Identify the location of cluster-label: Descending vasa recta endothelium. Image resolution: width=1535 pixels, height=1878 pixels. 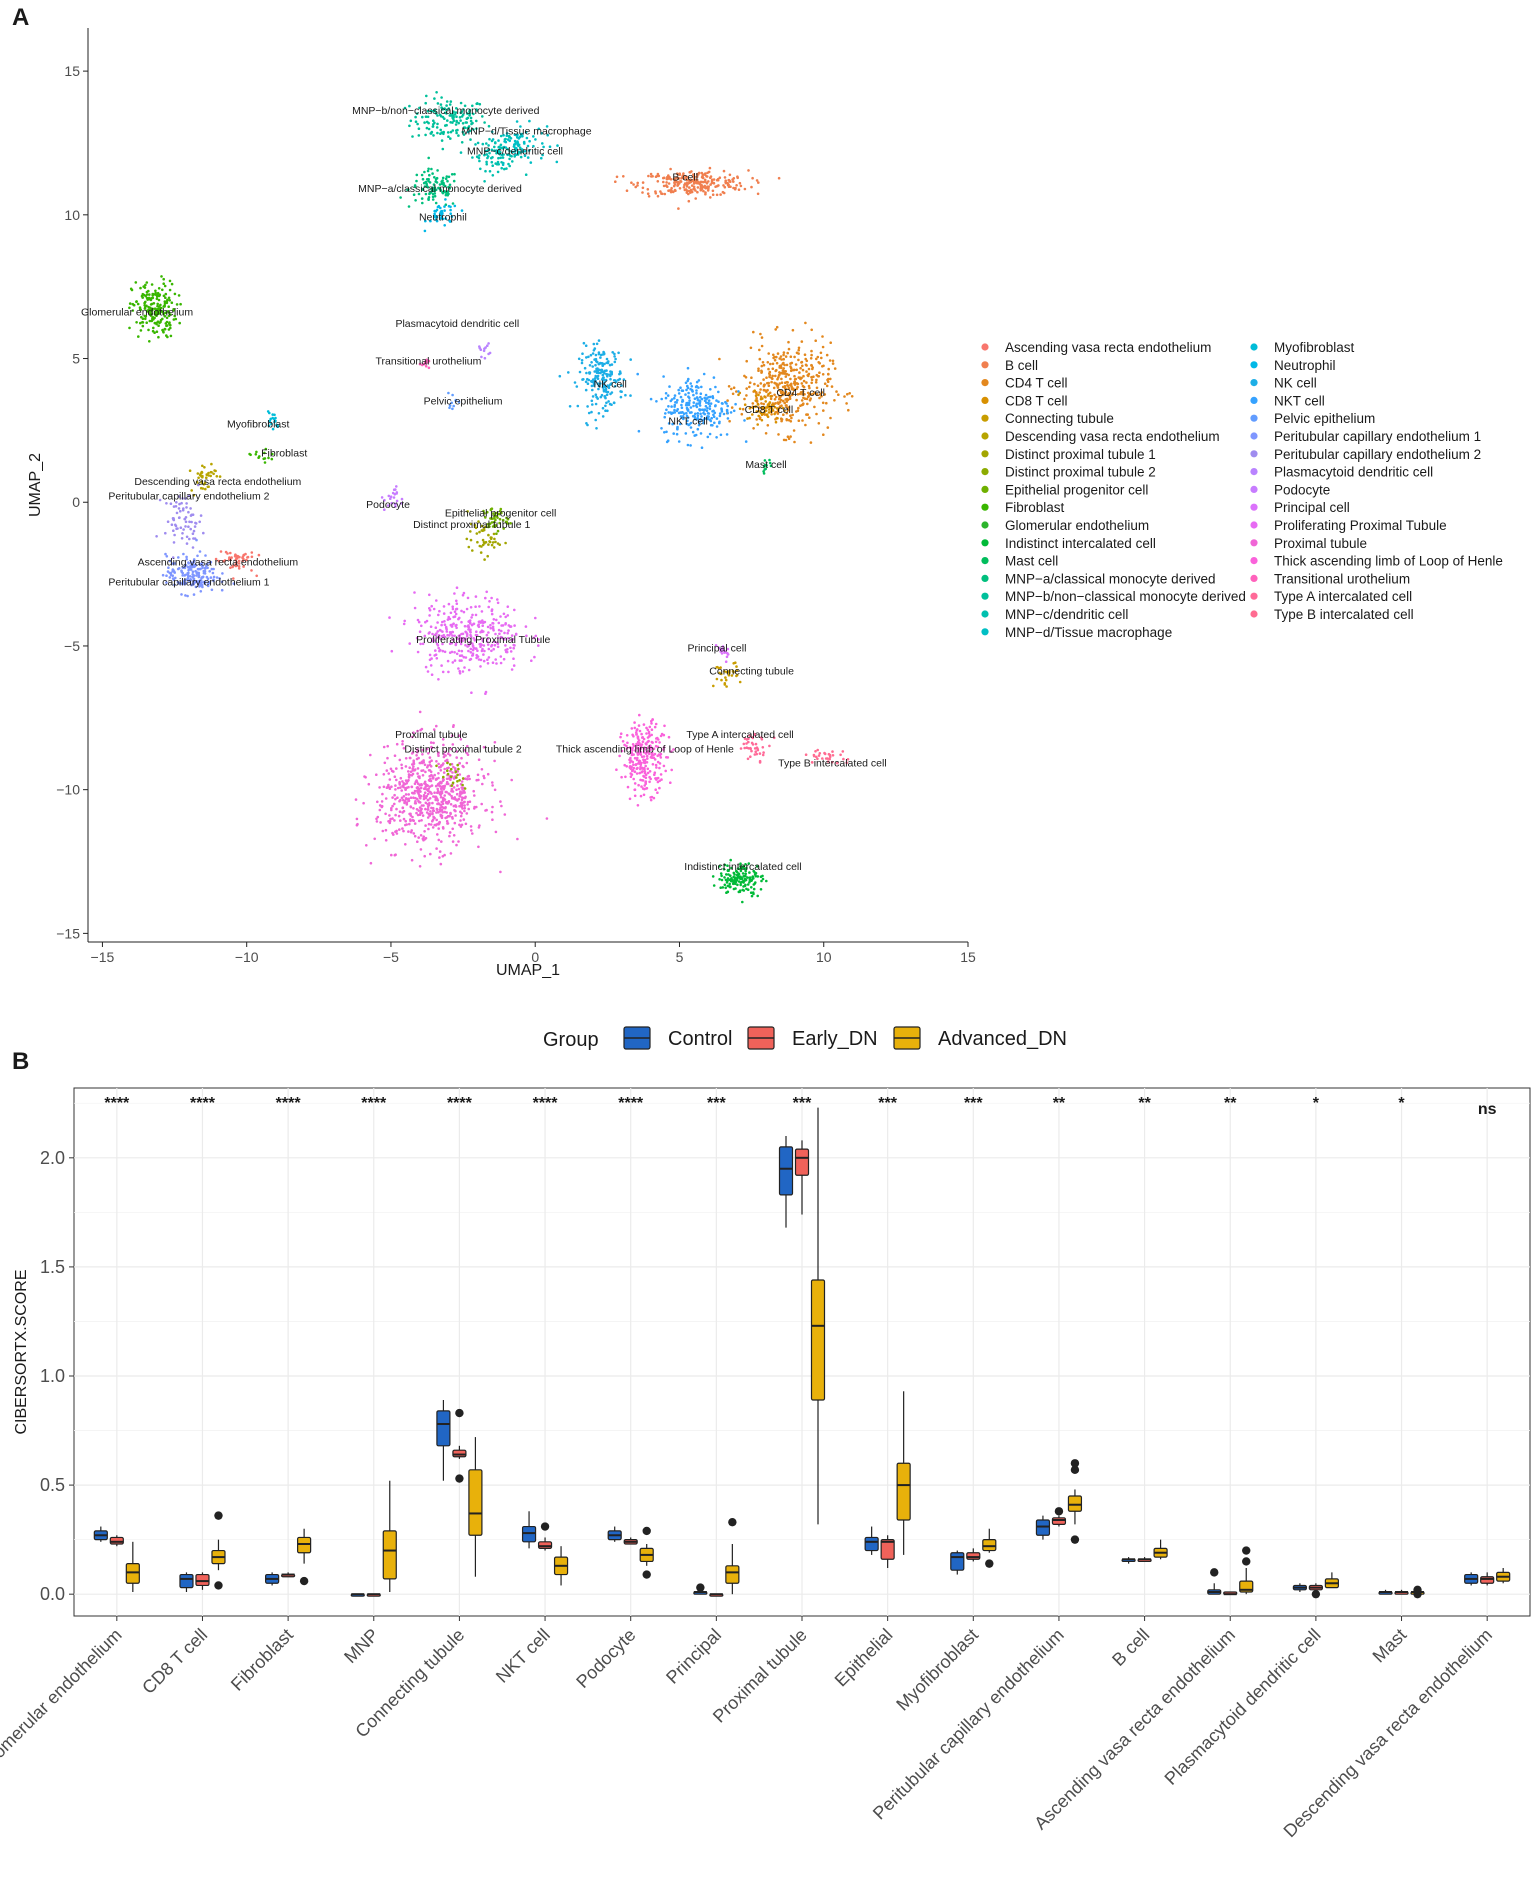
(217, 482).